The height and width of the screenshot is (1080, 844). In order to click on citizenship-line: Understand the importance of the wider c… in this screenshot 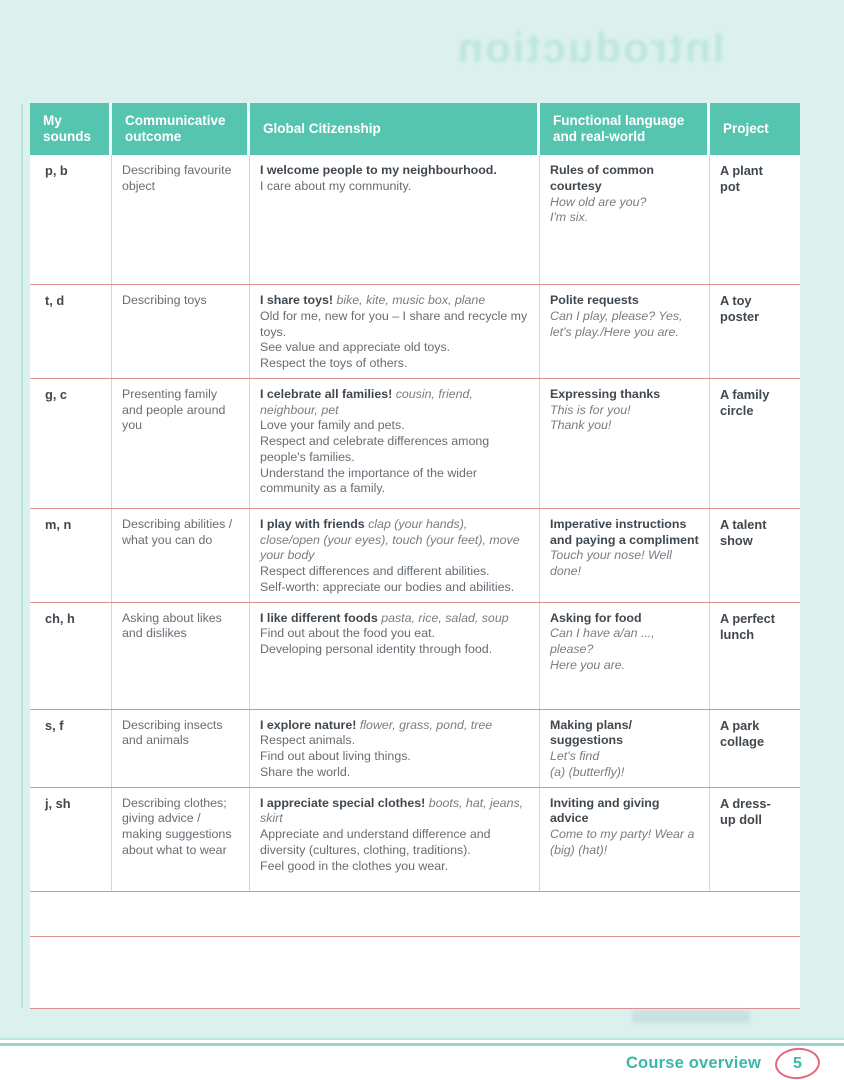, I will do `click(368, 480)`.